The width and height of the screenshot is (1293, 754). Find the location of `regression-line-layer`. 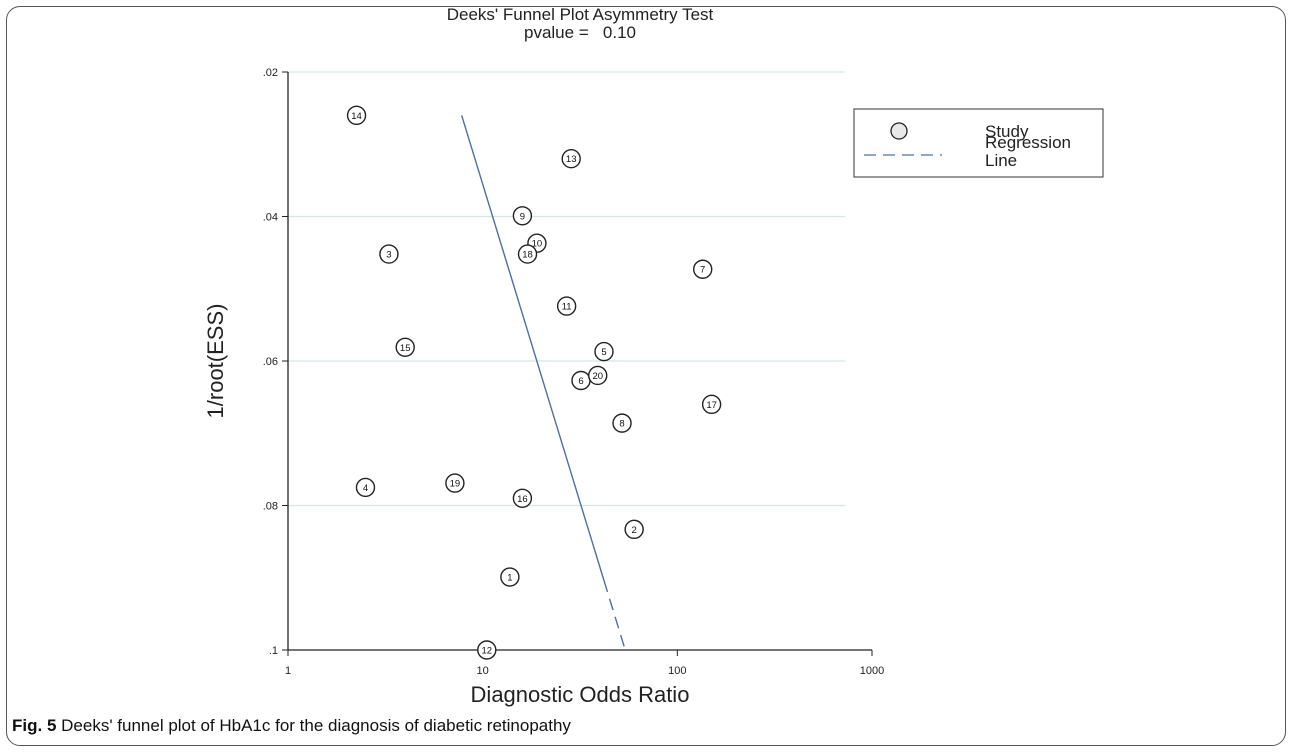

regression-line-layer is located at coordinates (543, 383).